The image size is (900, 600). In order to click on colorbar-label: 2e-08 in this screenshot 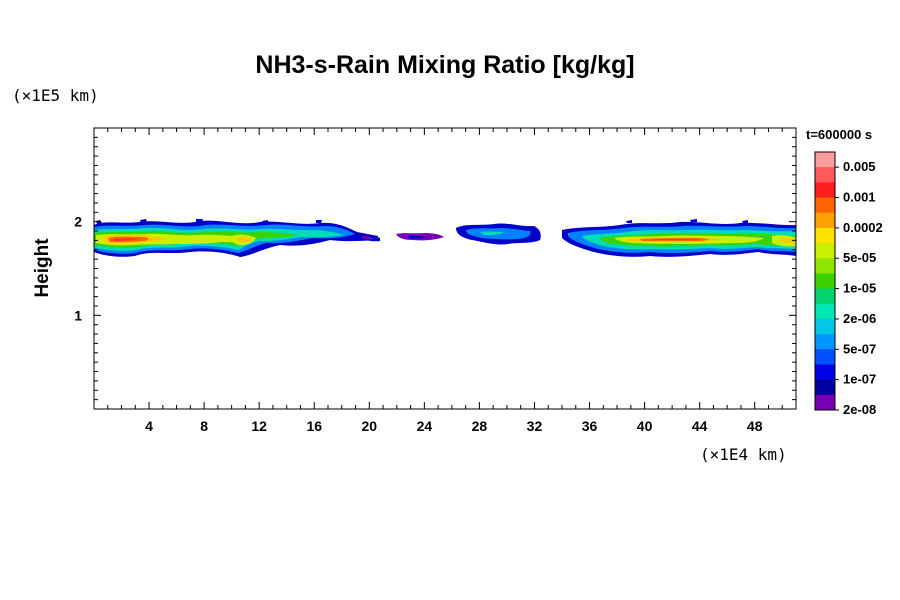, I will do `click(859, 409)`.